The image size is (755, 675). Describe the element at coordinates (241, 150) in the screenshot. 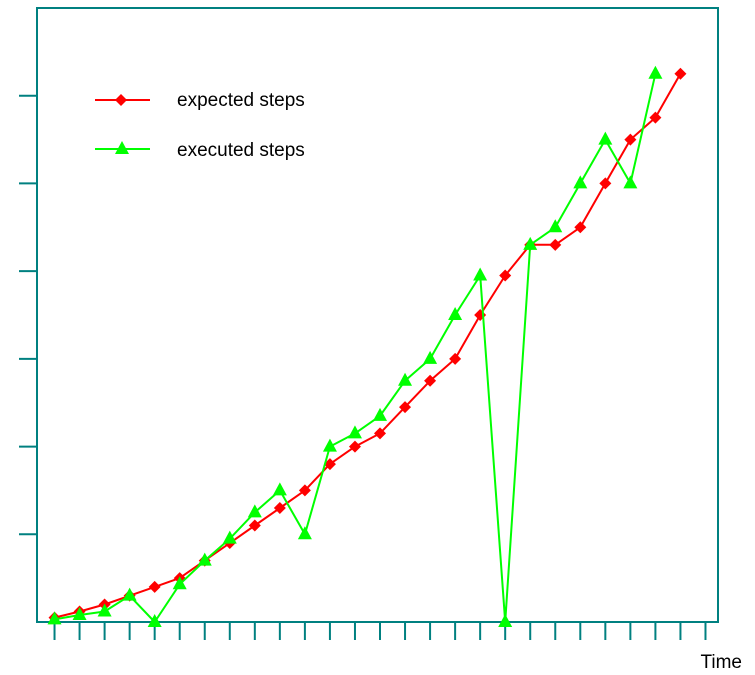

I see `legend-label-executed: executed steps` at that location.